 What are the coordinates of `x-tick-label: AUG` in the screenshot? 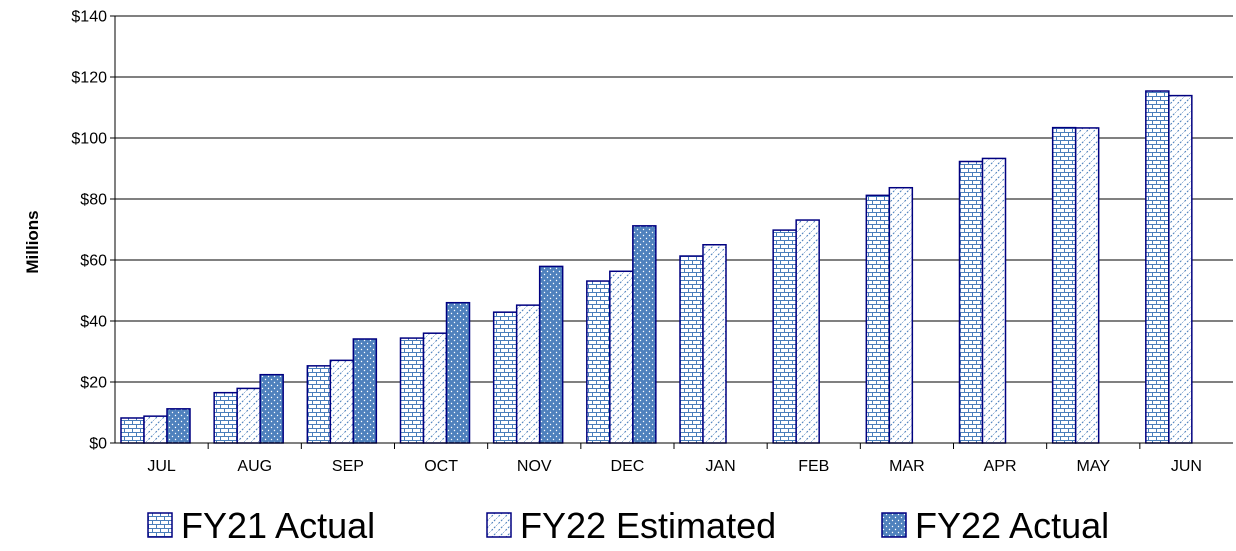 It's located at (254, 466).